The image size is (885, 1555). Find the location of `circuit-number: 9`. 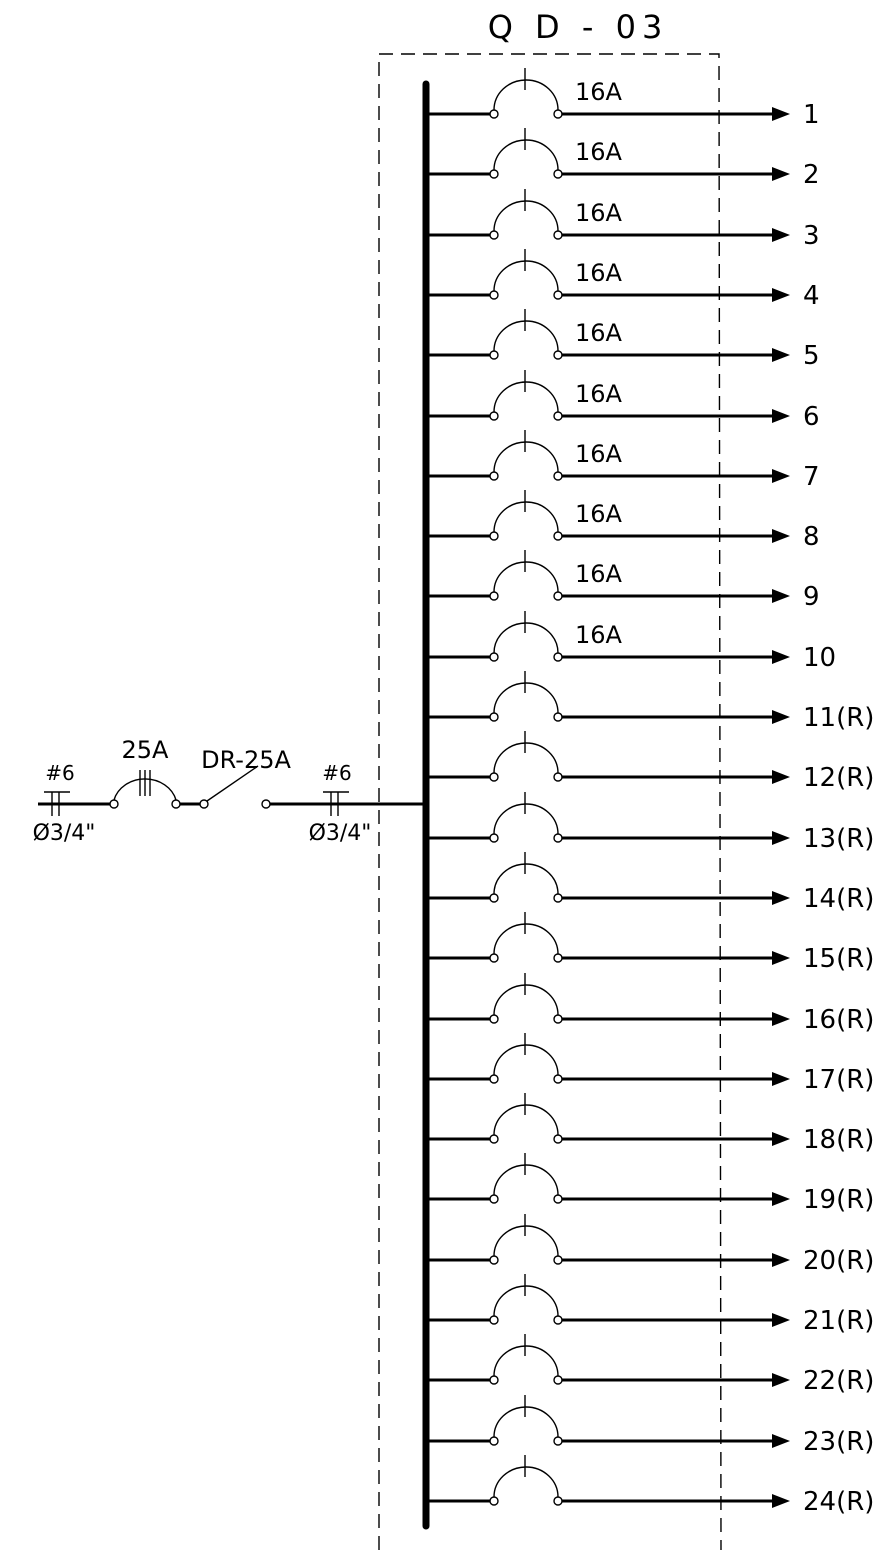

circuit-number: 9 is located at coordinates (811, 597).